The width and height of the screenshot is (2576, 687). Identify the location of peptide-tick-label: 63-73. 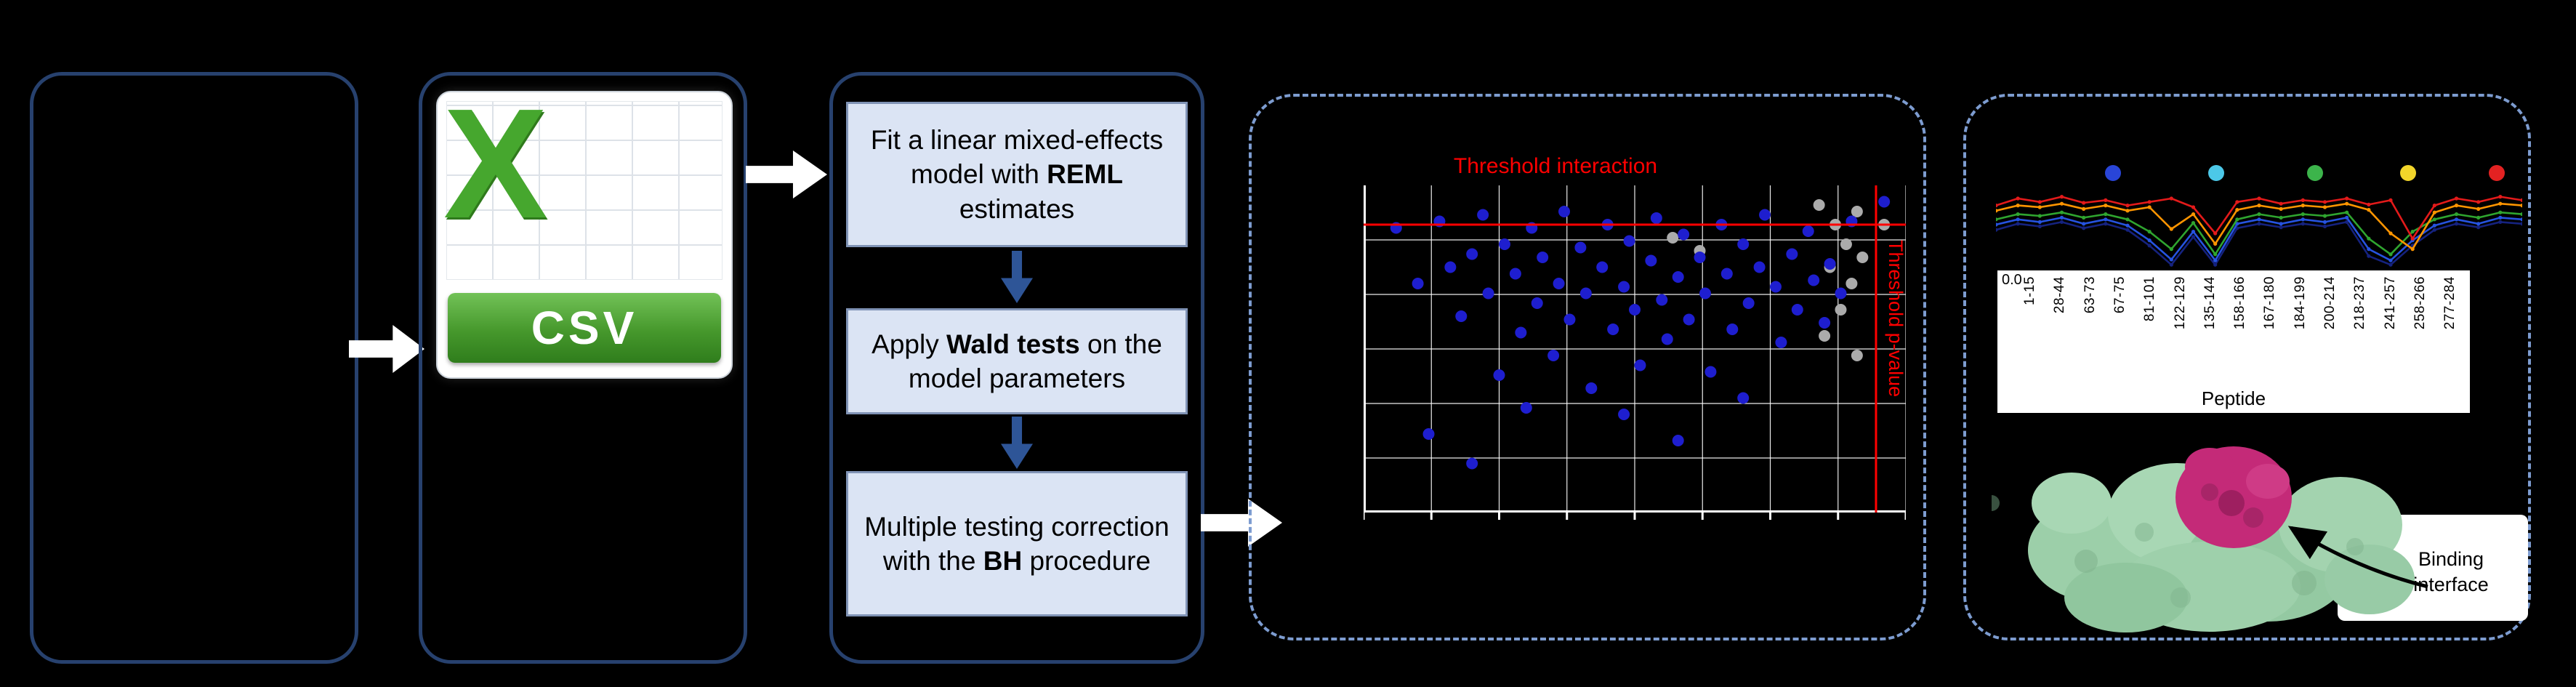
(2090, 295).